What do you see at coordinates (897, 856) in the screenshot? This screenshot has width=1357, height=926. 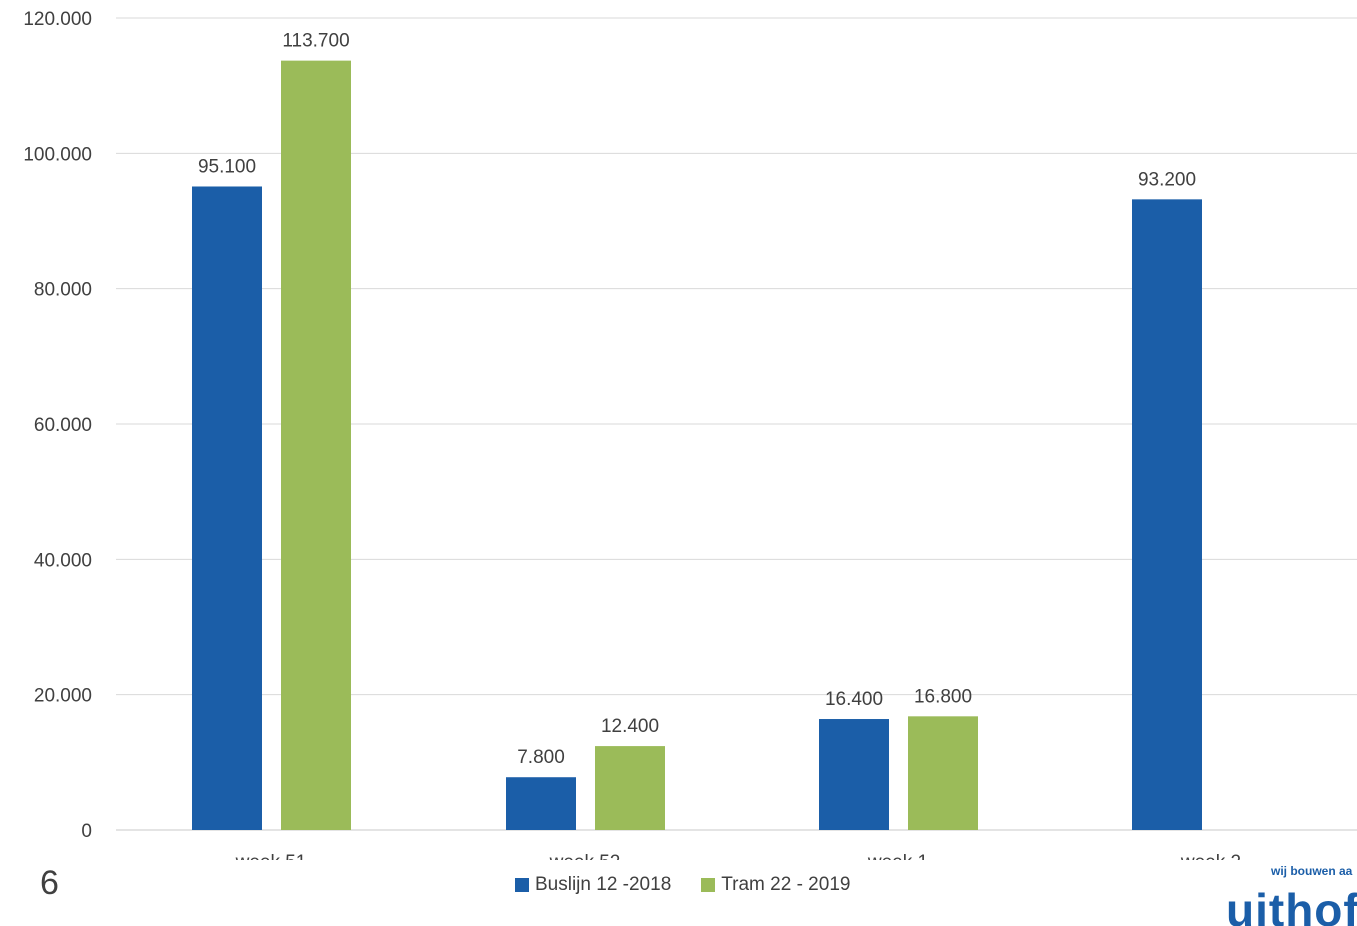 I see `x-tick-label: week 1` at bounding box center [897, 856].